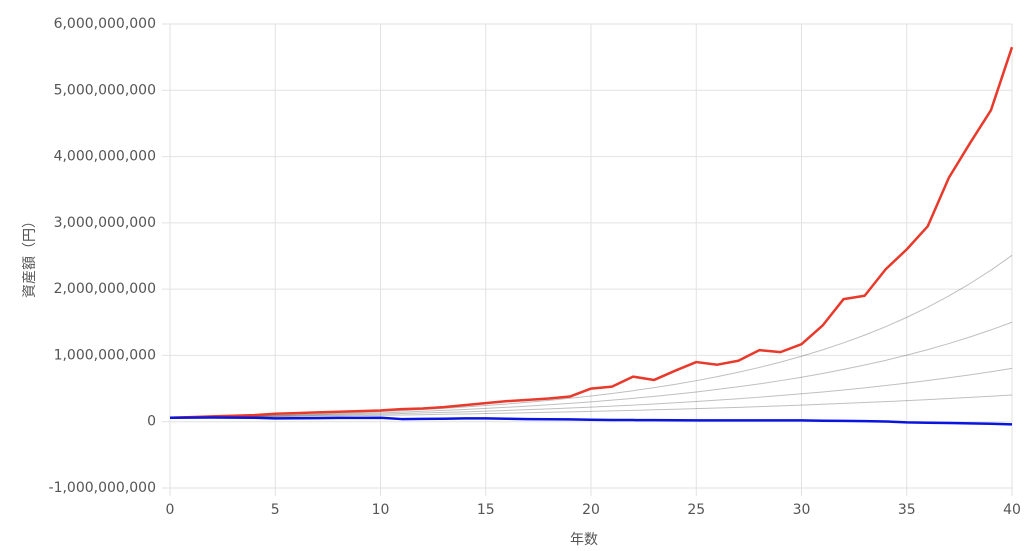 The width and height of the screenshot is (1024, 551). What do you see at coordinates (105, 289) in the screenshot?
I see `y-tick-label: 2,000,000,000` at bounding box center [105, 289].